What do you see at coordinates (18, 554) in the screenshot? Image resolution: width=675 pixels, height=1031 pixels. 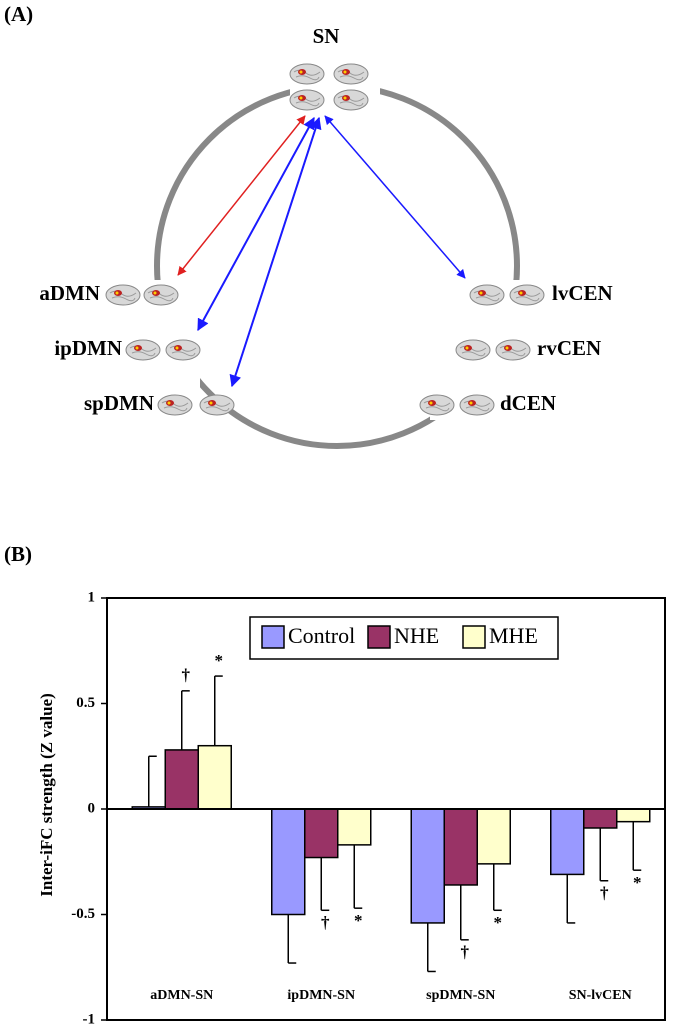 I see `panel-label: (B)` at bounding box center [18, 554].